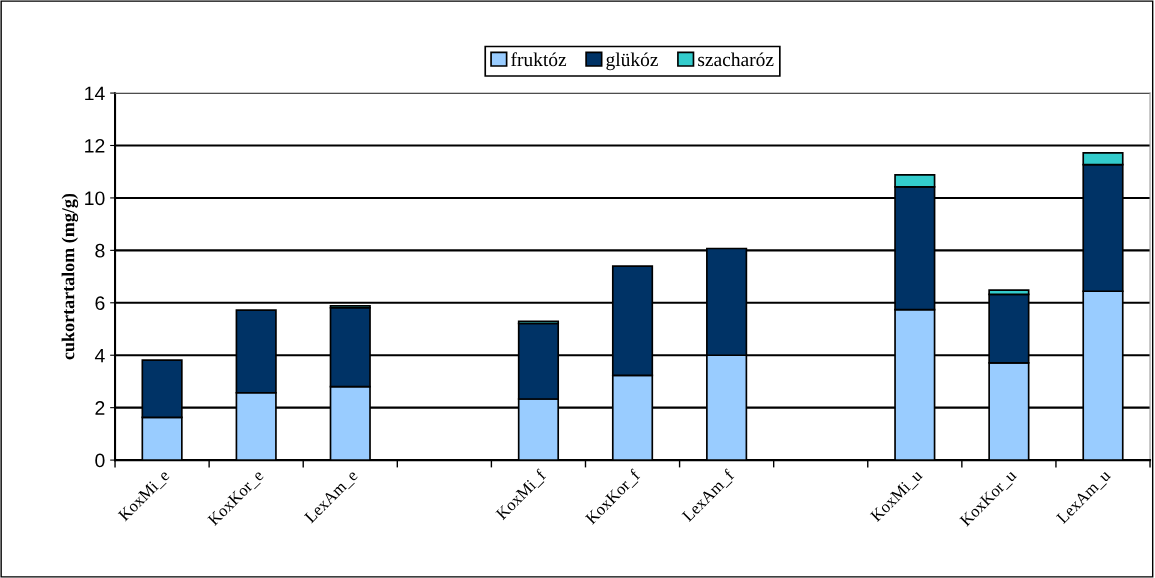 The height and width of the screenshot is (578, 1155). What do you see at coordinates (95, 145) in the screenshot?
I see `y-tick-label: 12` at bounding box center [95, 145].